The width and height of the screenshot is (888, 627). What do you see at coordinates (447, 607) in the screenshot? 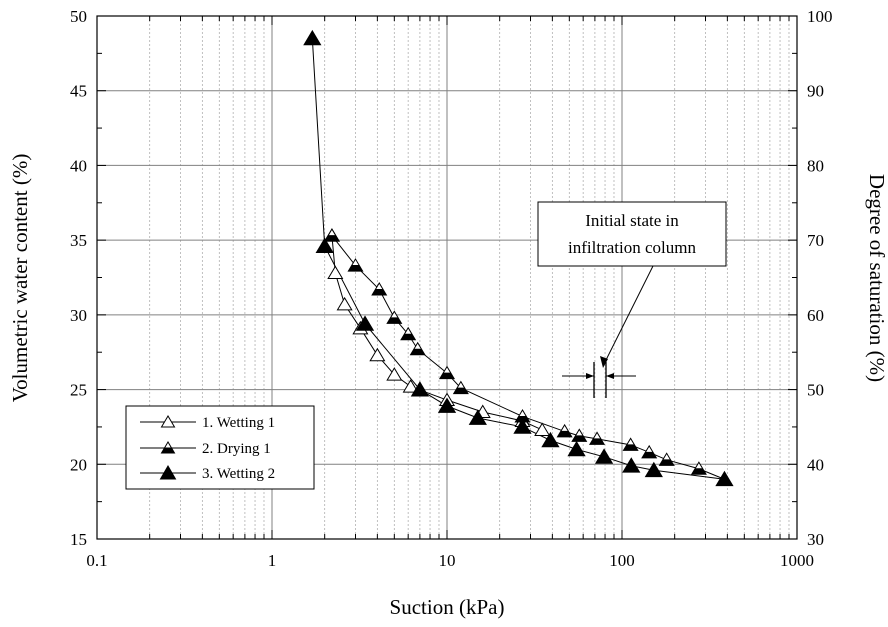
I see `x-axis-title: Suction (kPa)` at bounding box center [447, 607].